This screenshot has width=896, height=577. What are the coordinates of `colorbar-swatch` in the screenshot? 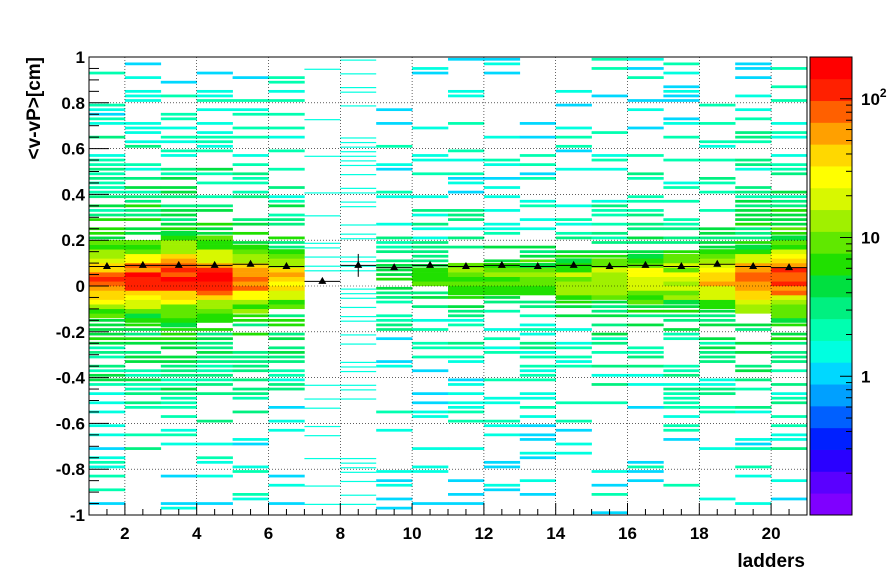 It's located at (831, 199).